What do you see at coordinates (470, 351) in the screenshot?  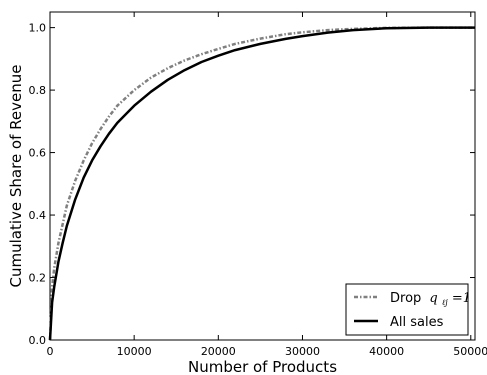 I see `x-tick-label: 50000` at bounding box center [470, 351].